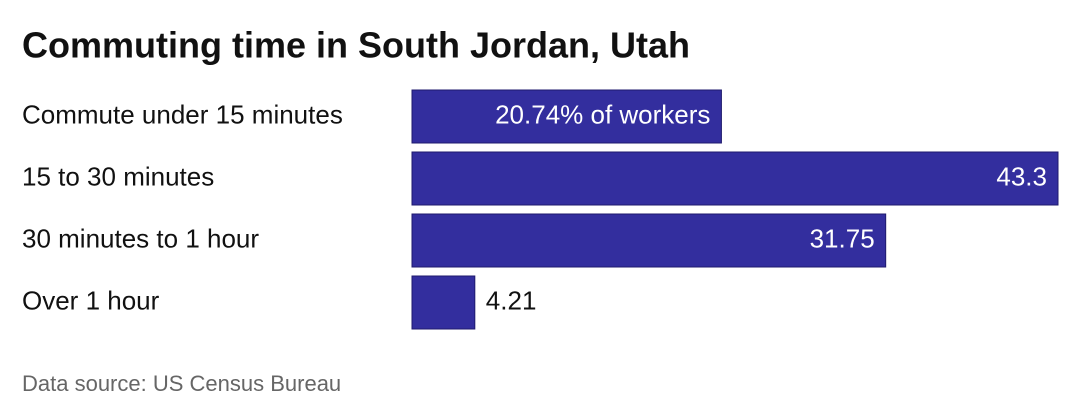 The width and height of the screenshot is (1080, 420). I want to click on category-label: 30 minutes to 1 hour, so click(140, 238).